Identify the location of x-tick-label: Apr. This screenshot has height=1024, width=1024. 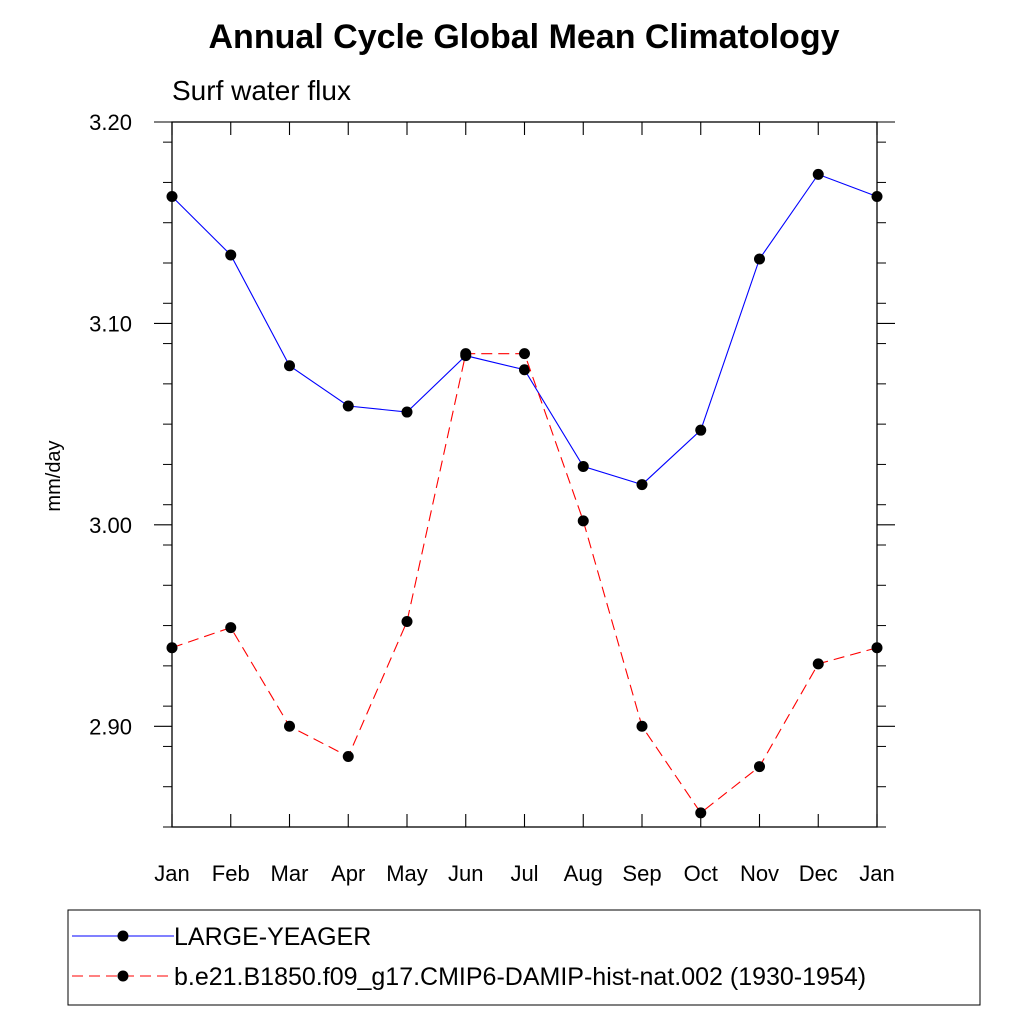
(348, 873).